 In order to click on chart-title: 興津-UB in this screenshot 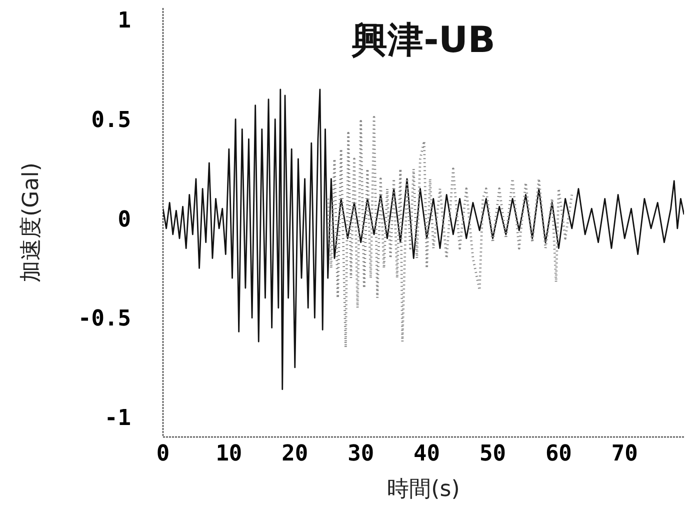, I will do `click(423, 41)`.